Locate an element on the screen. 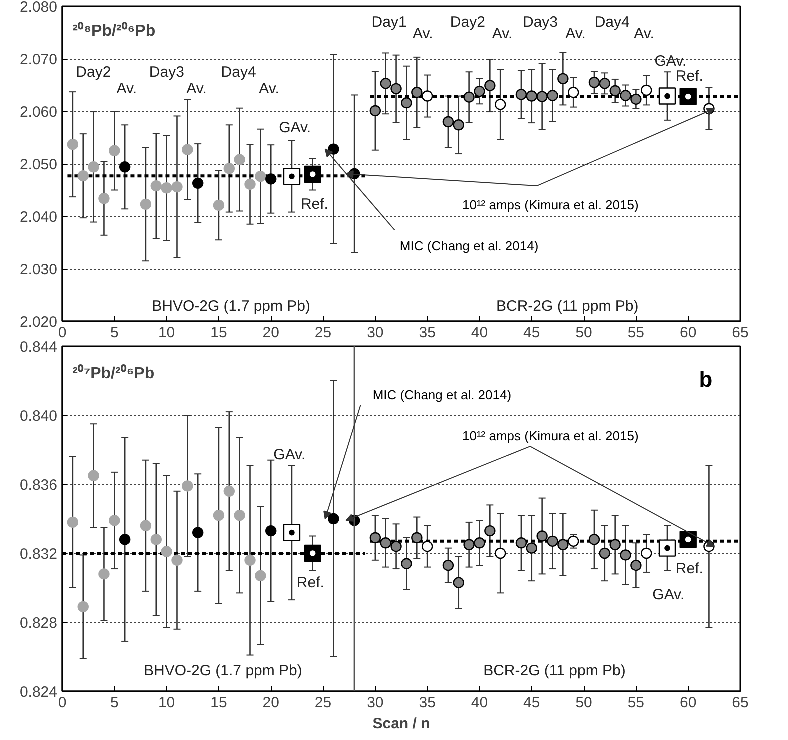 This screenshot has height=740, width=788. y-tick-label: 2.070 is located at coordinates (39, 60).